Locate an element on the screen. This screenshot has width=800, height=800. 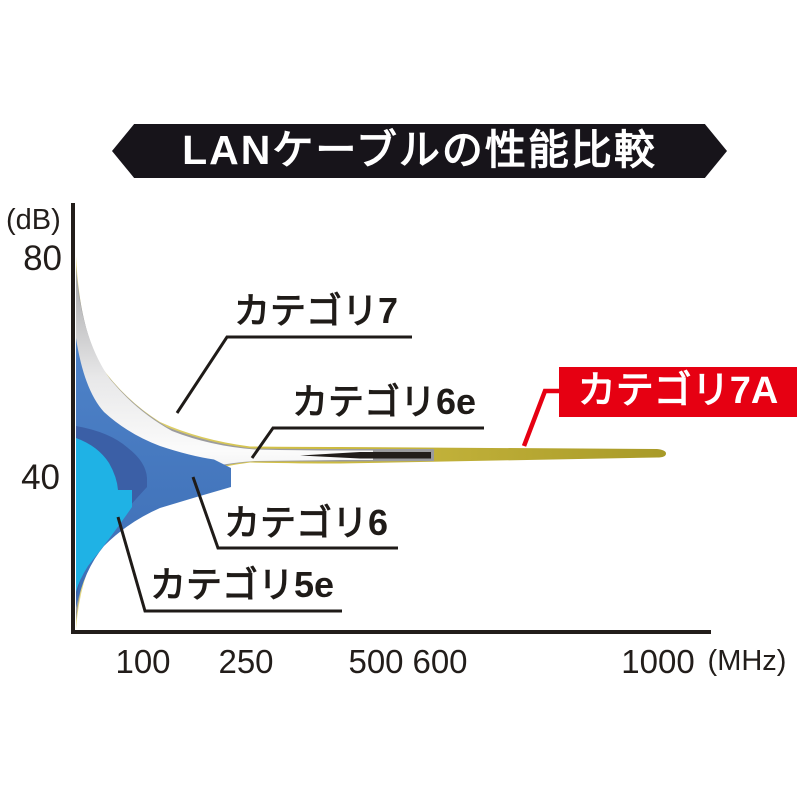
y-tick-40: 40 is located at coordinates (40, 477).